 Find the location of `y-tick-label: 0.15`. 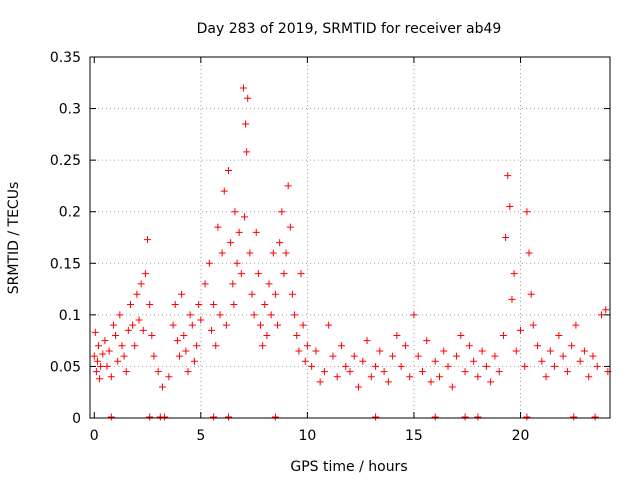

y-tick-label: 0.15 is located at coordinates (65, 264).